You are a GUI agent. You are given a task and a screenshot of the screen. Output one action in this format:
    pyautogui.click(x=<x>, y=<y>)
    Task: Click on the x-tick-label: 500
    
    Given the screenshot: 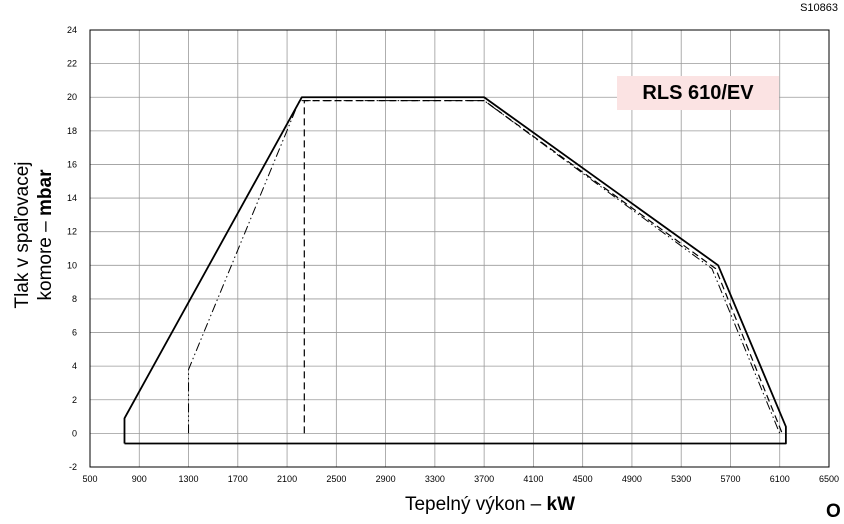 What is the action you would take?
    pyautogui.click(x=89, y=479)
    